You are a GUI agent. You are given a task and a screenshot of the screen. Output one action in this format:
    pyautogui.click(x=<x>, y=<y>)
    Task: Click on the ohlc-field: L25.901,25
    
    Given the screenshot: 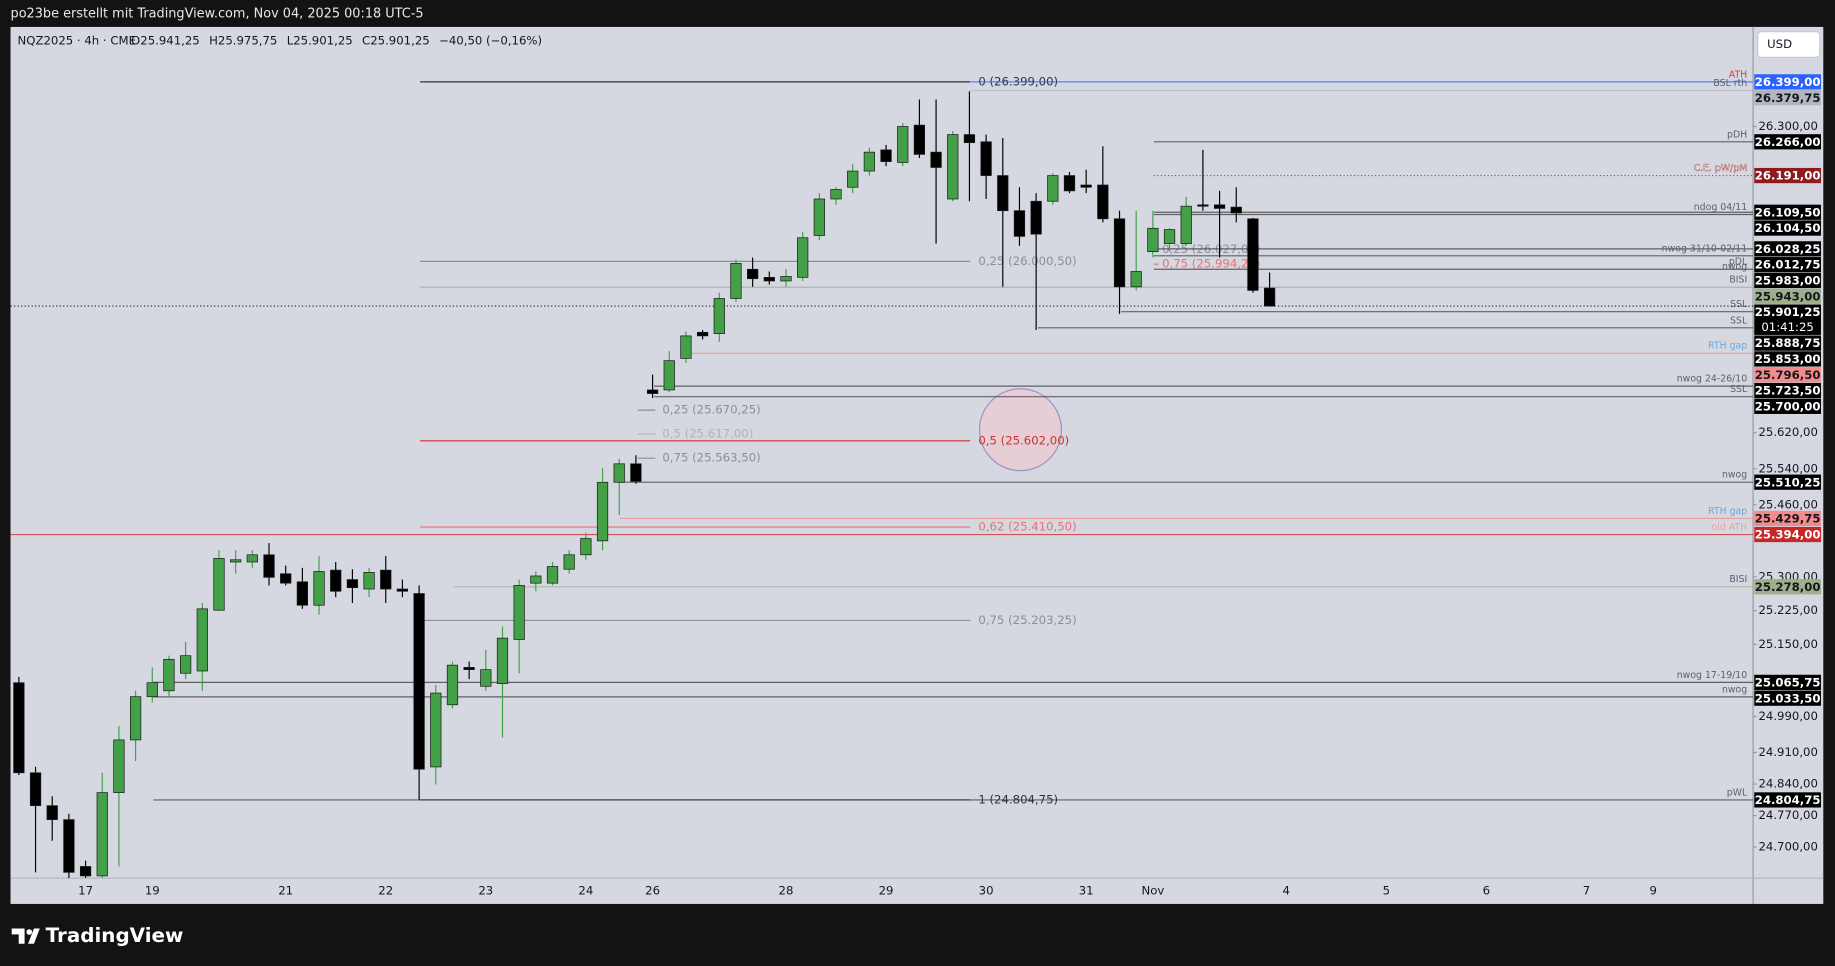 What is the action you would take?
    pyautogui.click(x=320, y=40)
    